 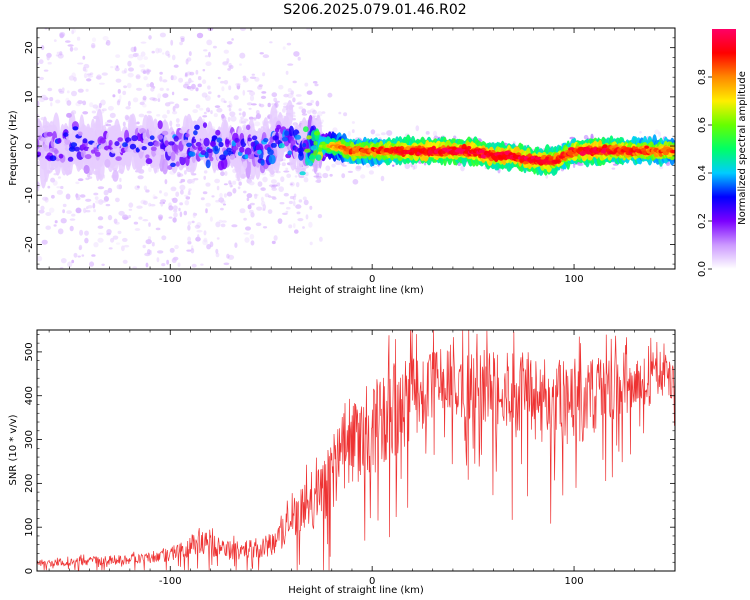 I want to click on spectrogram-y-tick-label: 0, so click(x=29, y=146).